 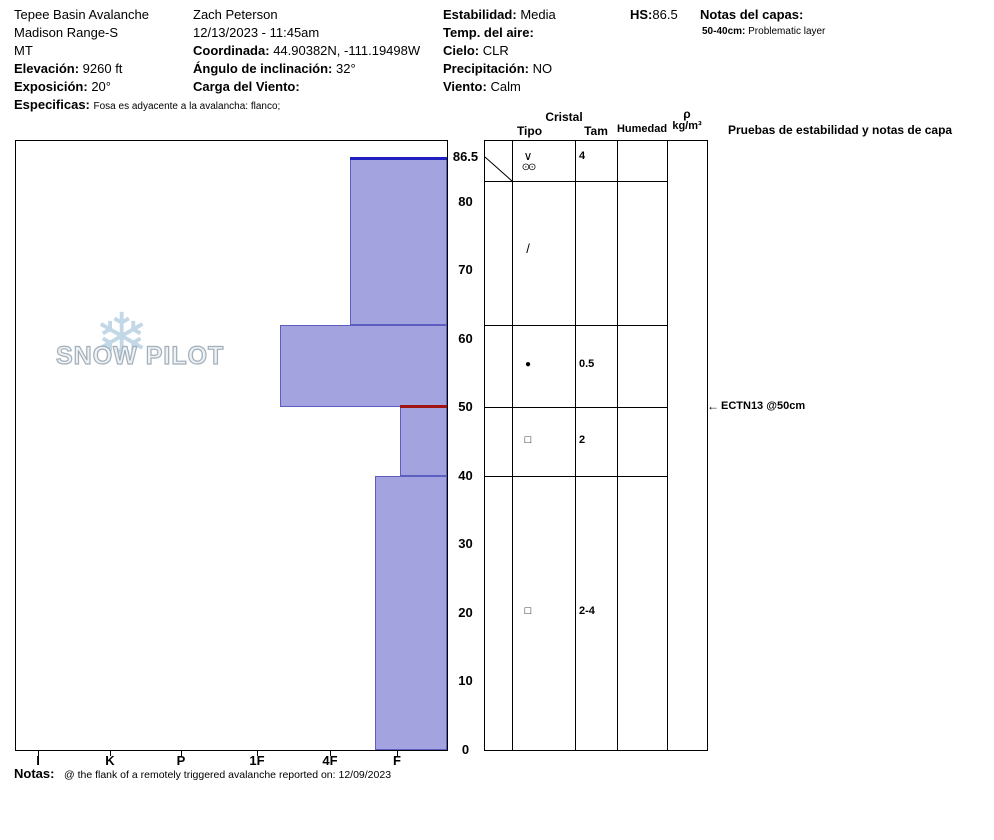 I want to click on crystal-column-header: Cristal, so click(x=564, y=117).